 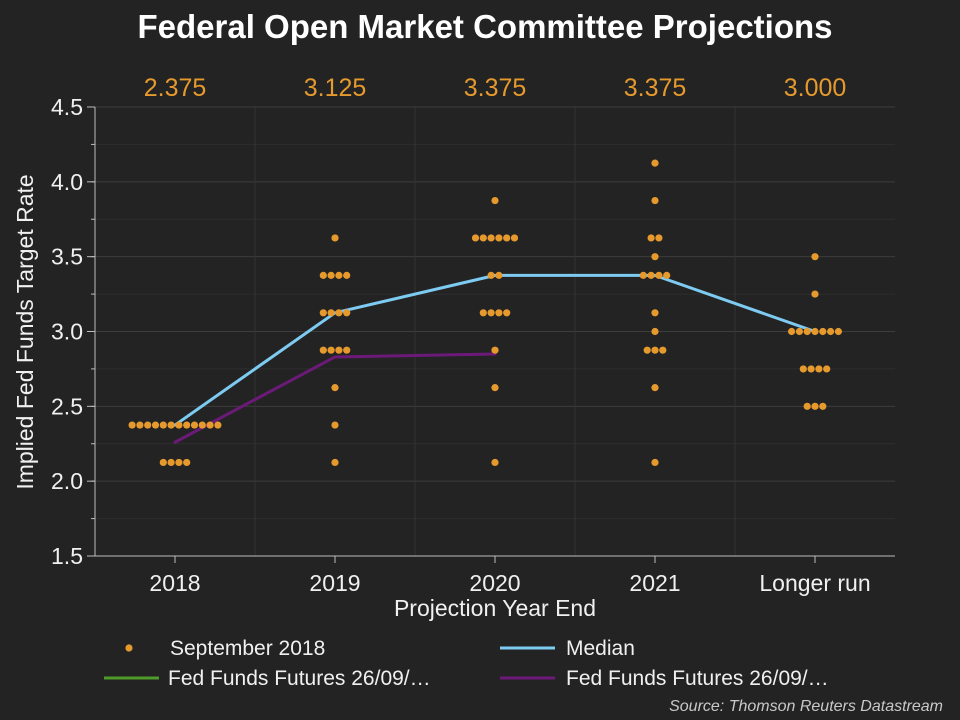 I want to click on y-tick-label: 4.5, so click(x=67, y=107).